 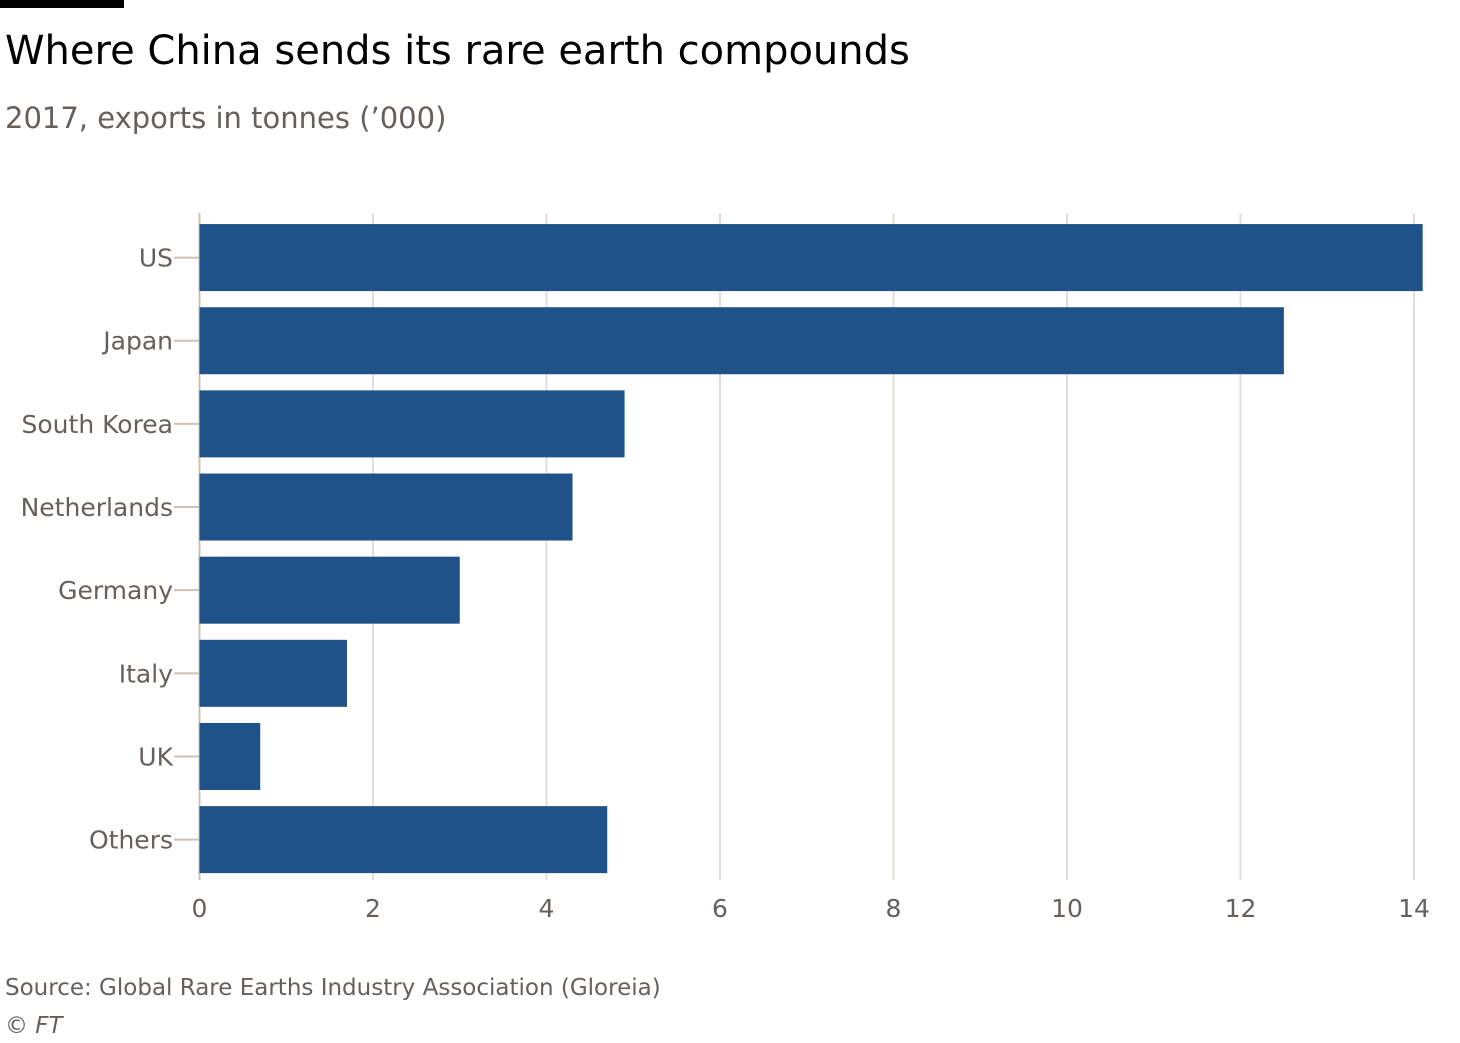 What do you see at coordinates (131, 840) in the screenshot?
I see `category-label: Others` at bounding box center [131, 840].